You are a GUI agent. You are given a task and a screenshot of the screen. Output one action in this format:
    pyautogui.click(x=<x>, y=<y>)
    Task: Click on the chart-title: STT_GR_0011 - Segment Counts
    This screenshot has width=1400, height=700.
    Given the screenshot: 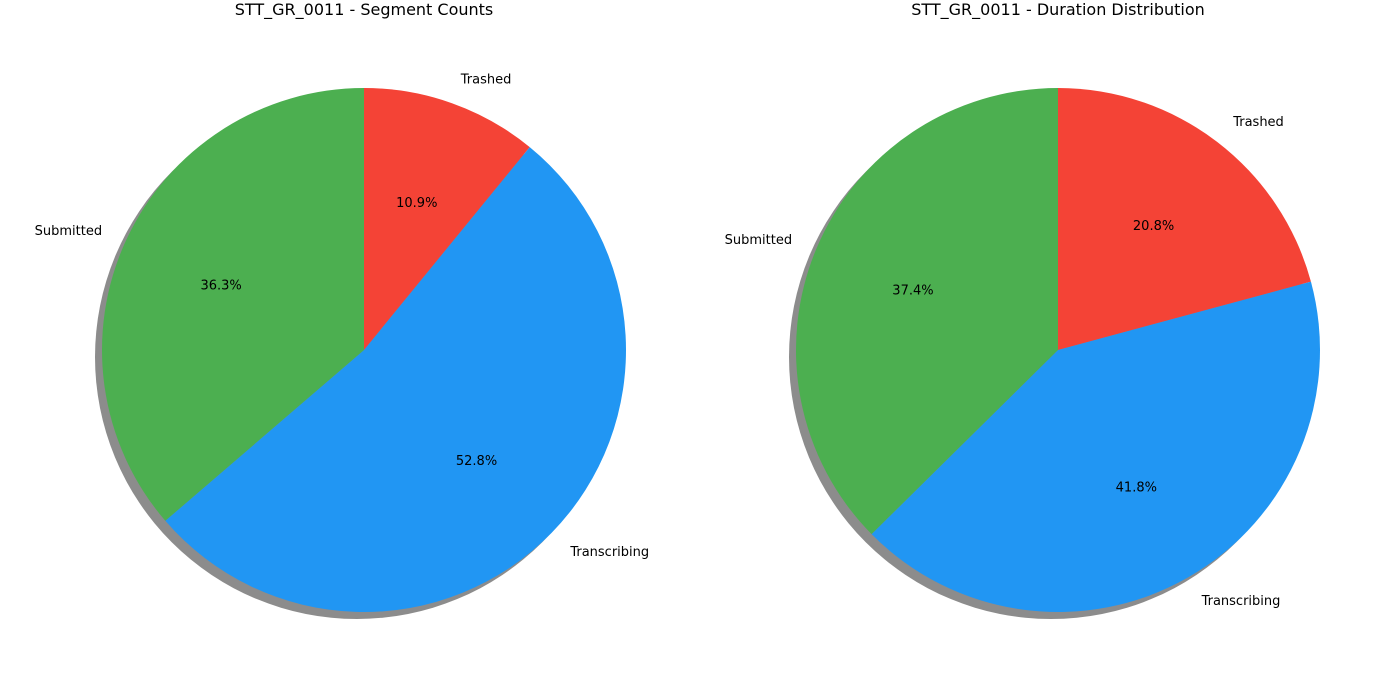 What is the action you would take?
    pyautogui.click(x=364, y=10)
    